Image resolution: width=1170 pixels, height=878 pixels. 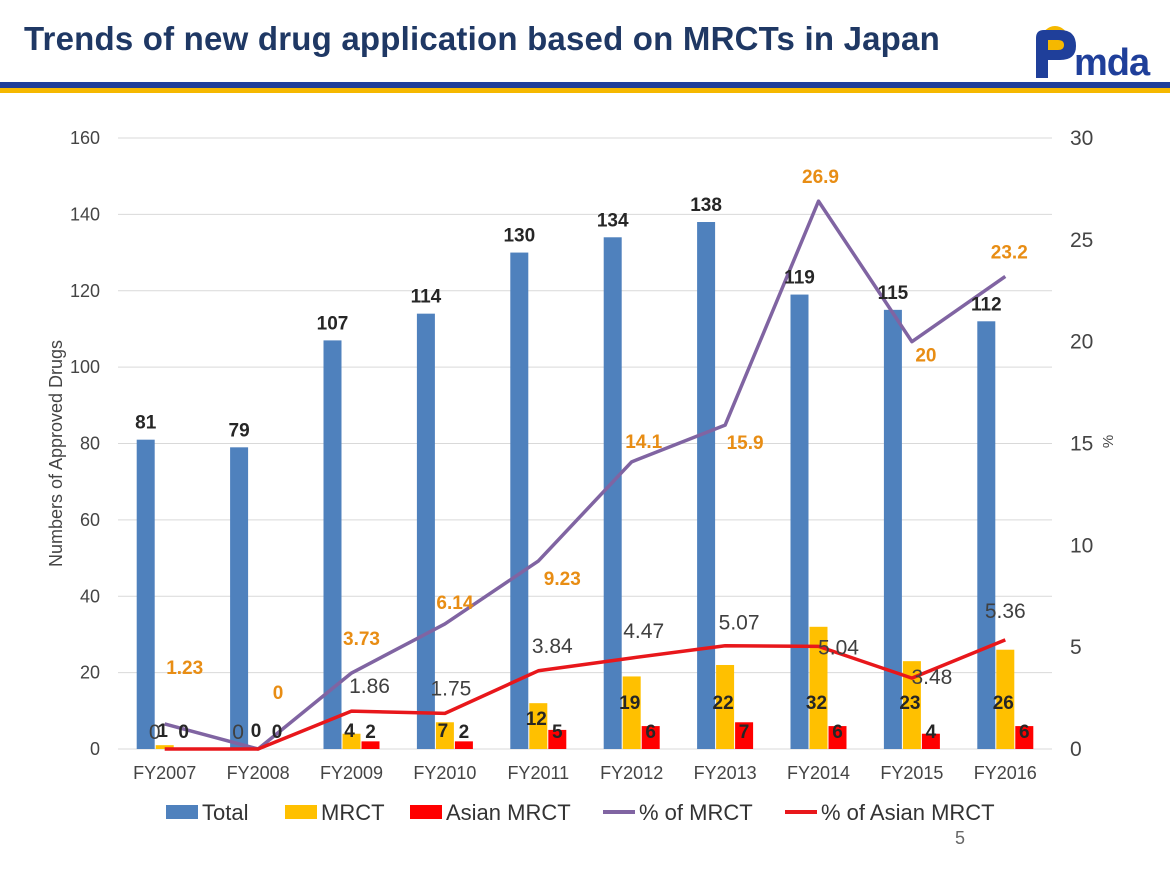 What do you see at coordinates (90, 520) in the screenshot?
I see `y-tick-label-60: 60` at bounding box center [90, 520].